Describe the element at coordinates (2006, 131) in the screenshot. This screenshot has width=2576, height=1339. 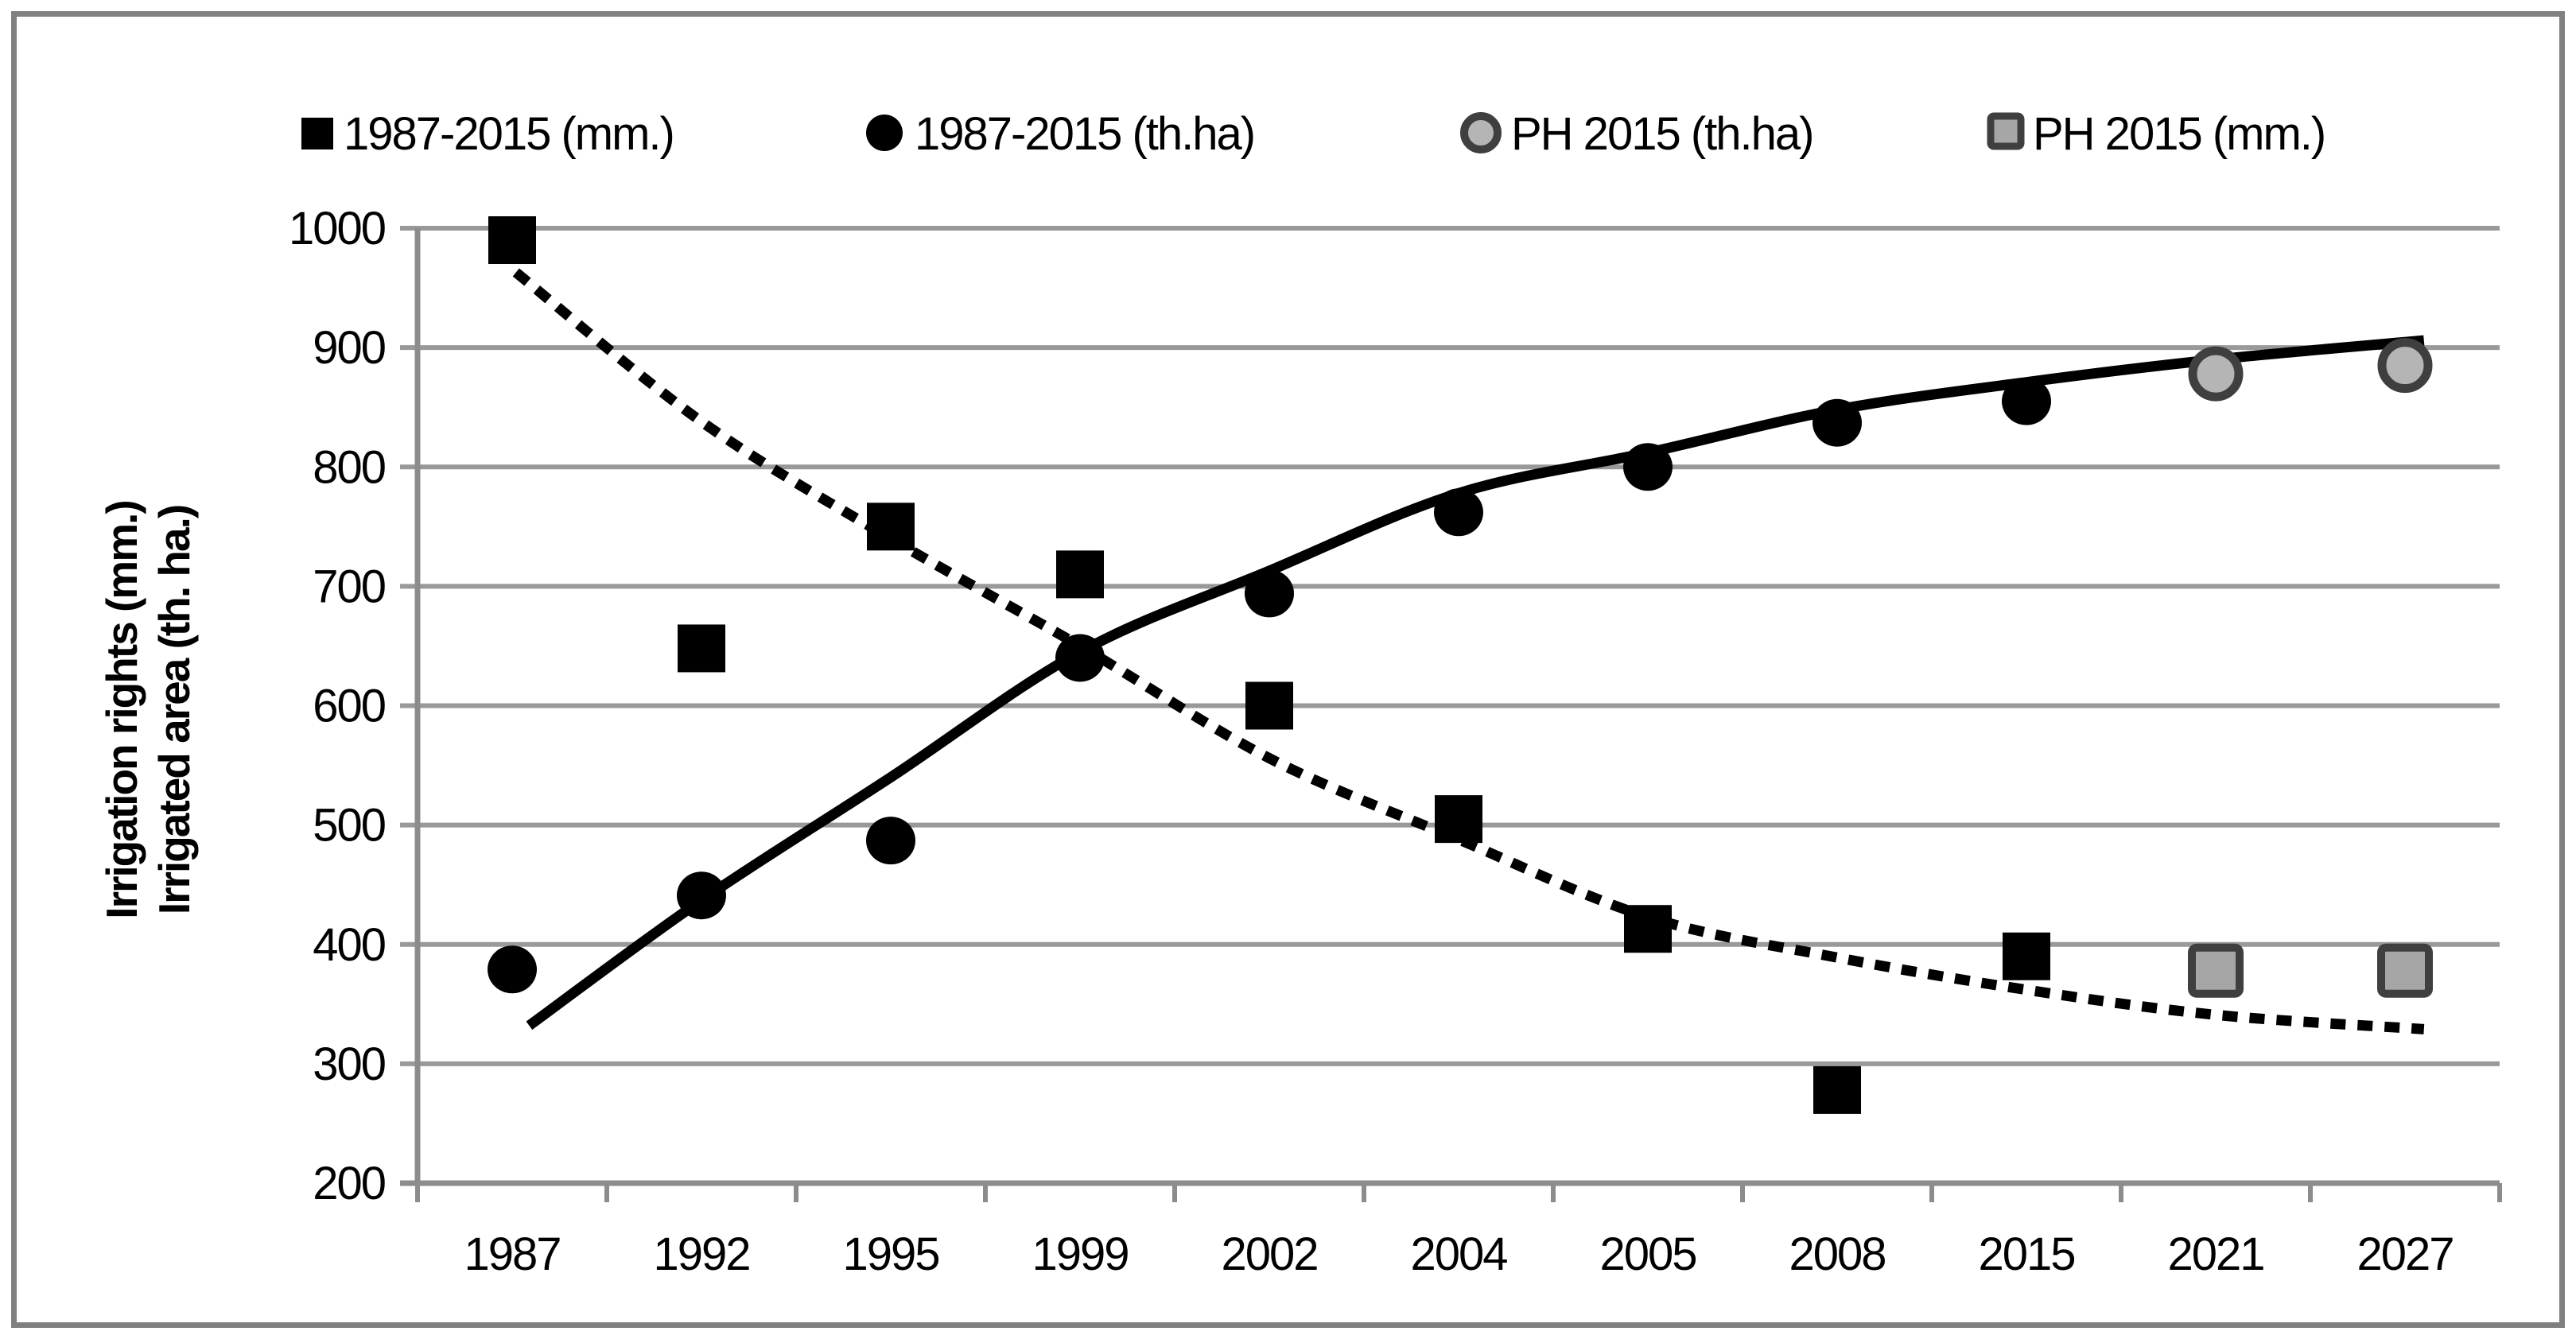
I see `legend-gray-square-icon` at that location.